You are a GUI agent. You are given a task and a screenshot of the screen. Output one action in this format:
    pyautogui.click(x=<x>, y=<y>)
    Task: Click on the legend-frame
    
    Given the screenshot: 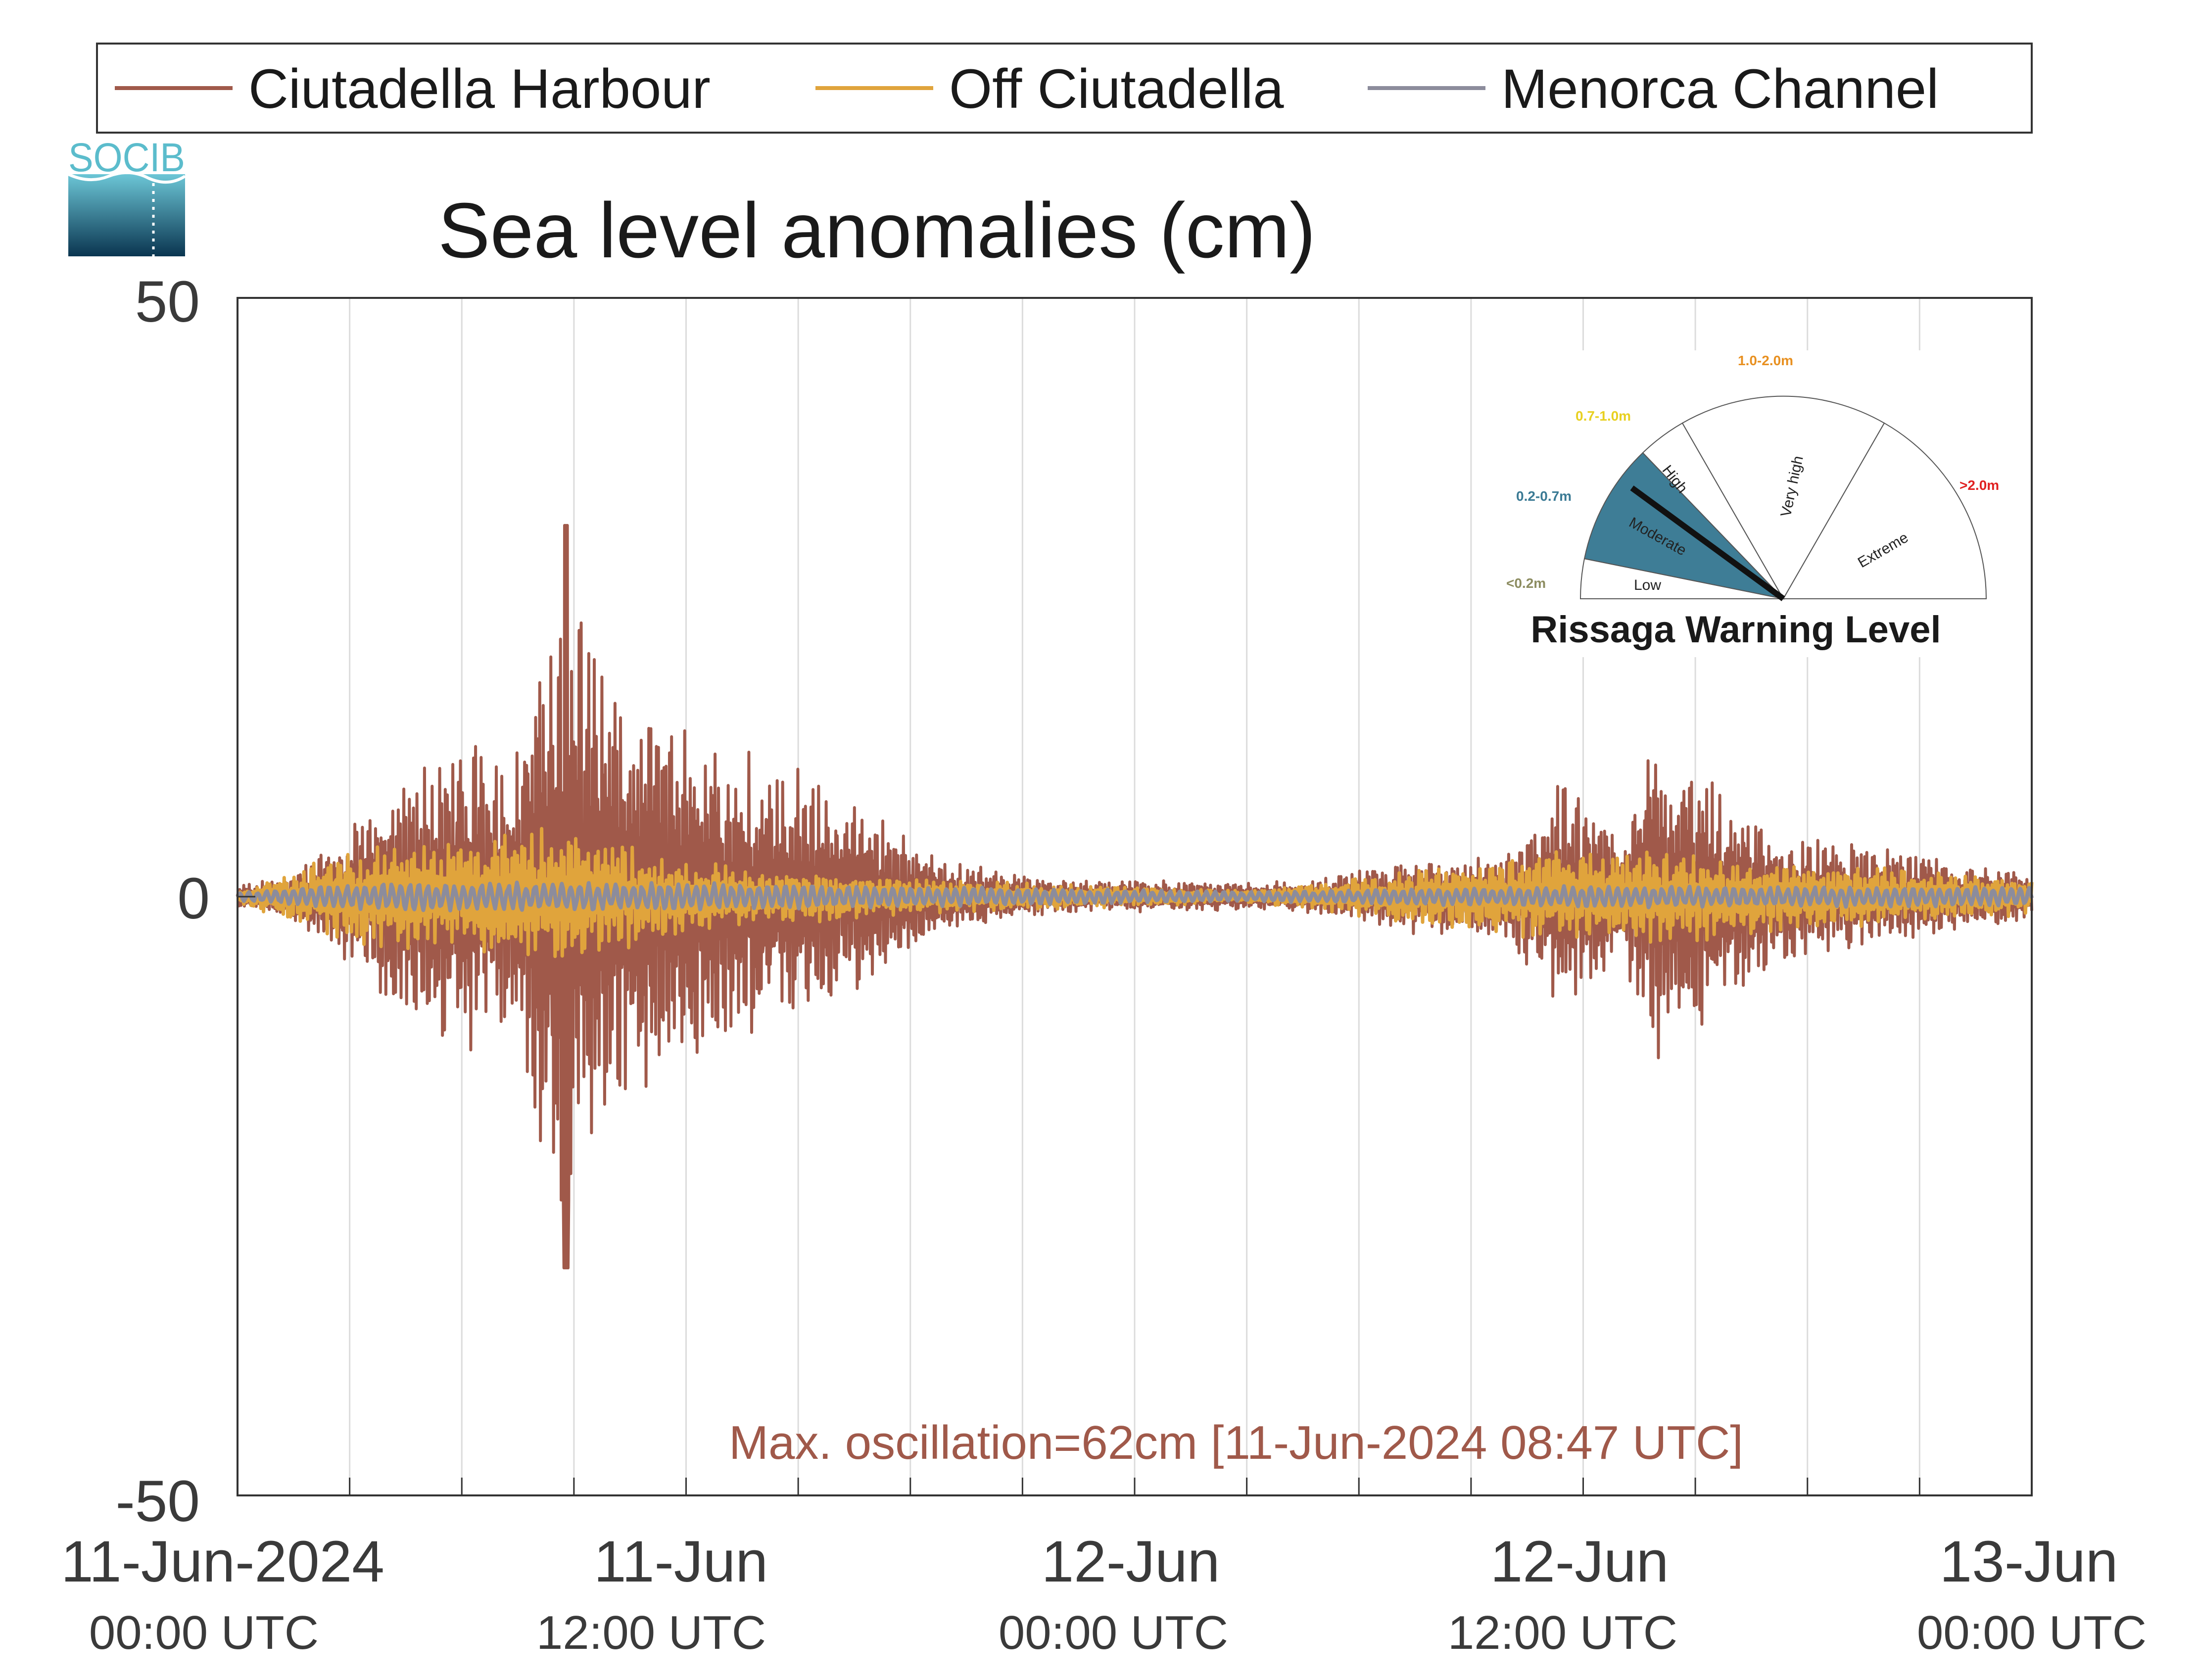 What is the action you would take?
    pyautogui.click(x=1064, y=88)
    